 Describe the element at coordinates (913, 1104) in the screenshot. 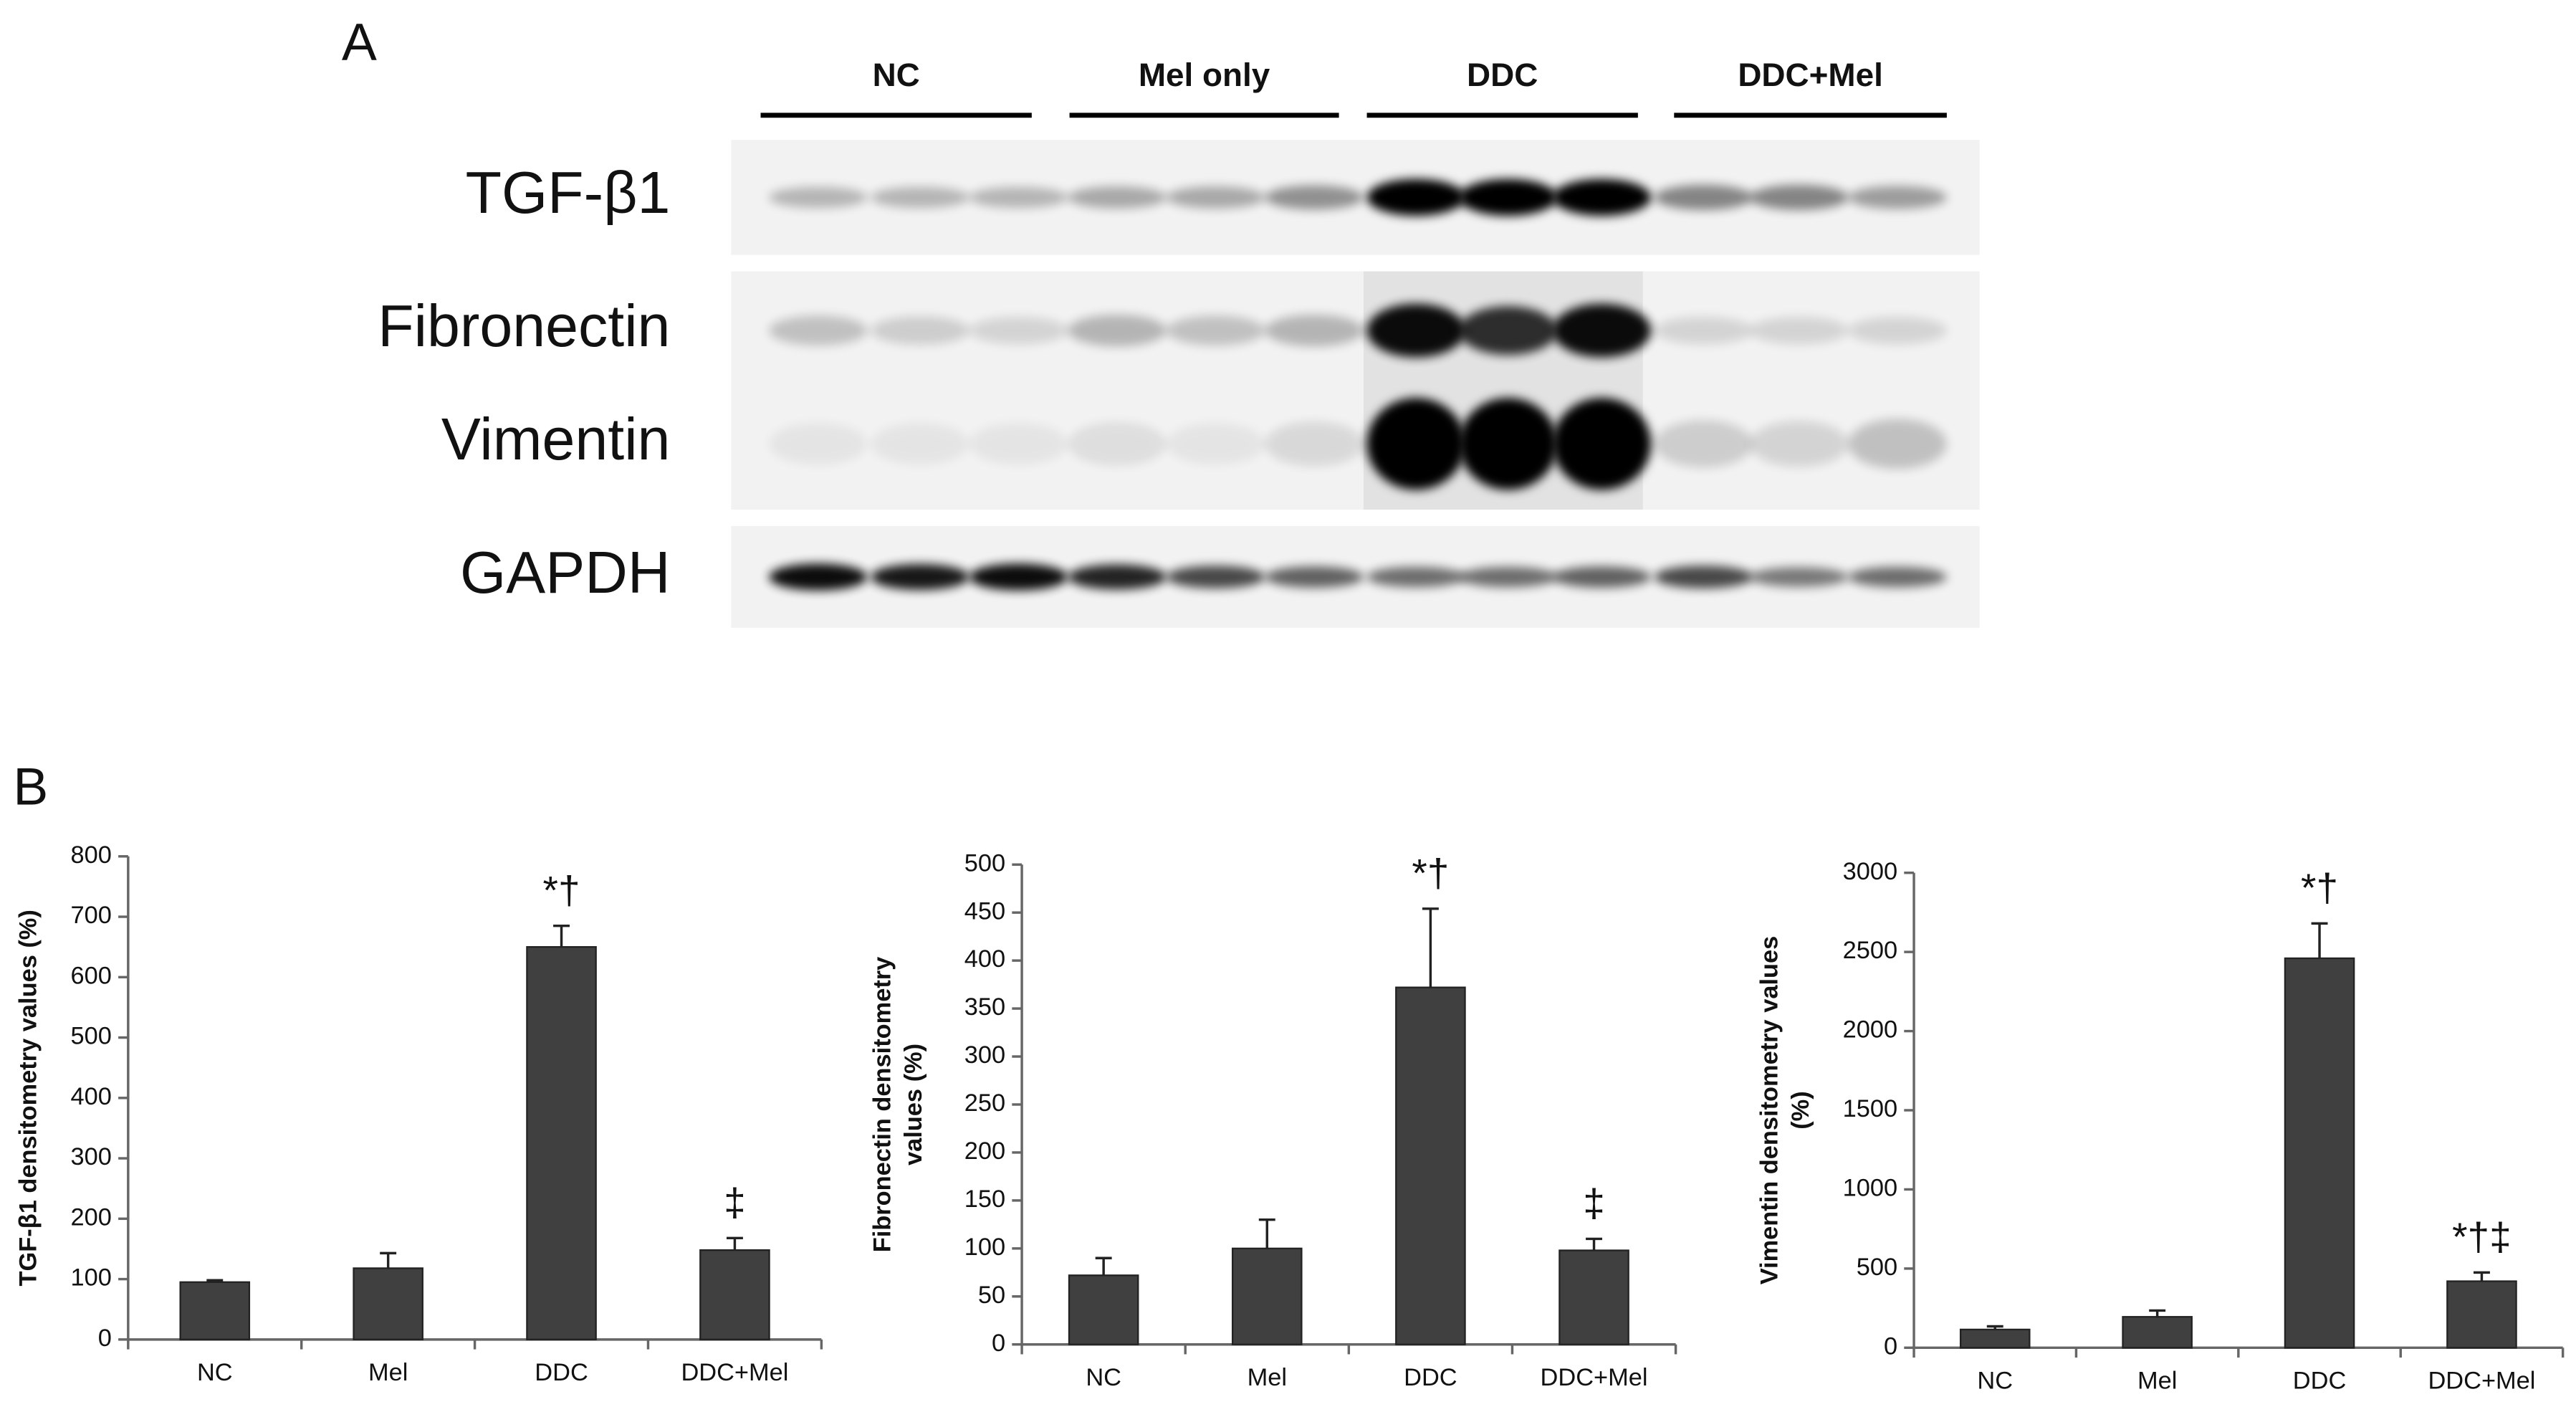

I see `y-axis-label: values (%)` at that location.